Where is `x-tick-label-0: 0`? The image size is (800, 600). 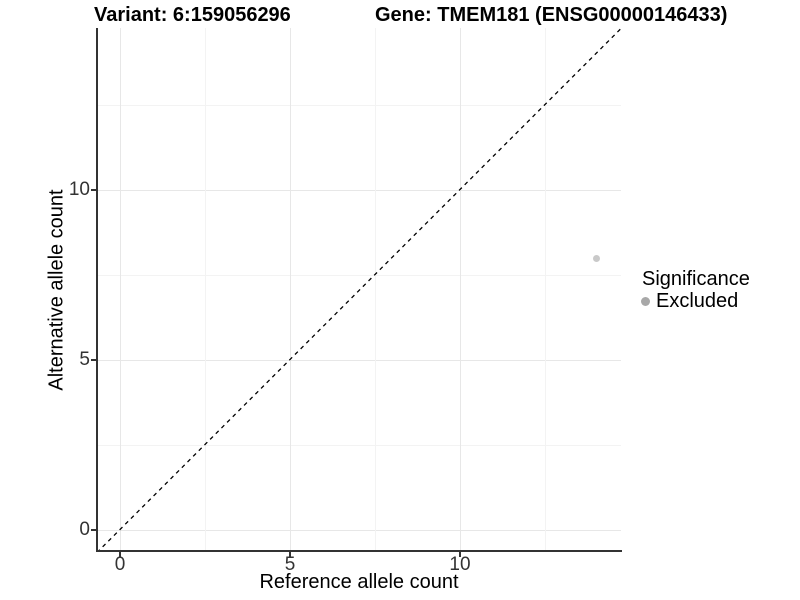 x-tick-label-0: 0 is located at coordinates (120, 564).